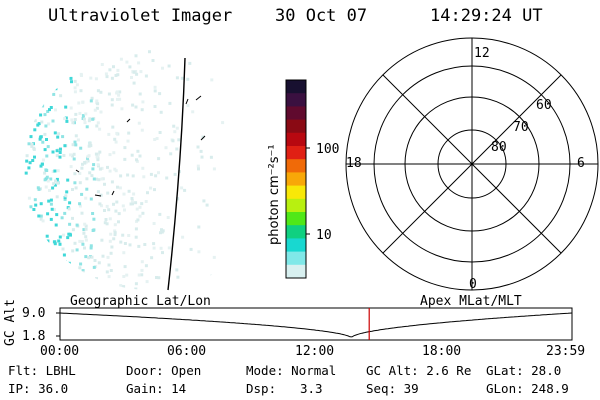 The width and height of the screenshot is (600, 400). Describe the element at coordinates (521, 127) in the screenshot. I see `lat-label-70: 70` at that location.